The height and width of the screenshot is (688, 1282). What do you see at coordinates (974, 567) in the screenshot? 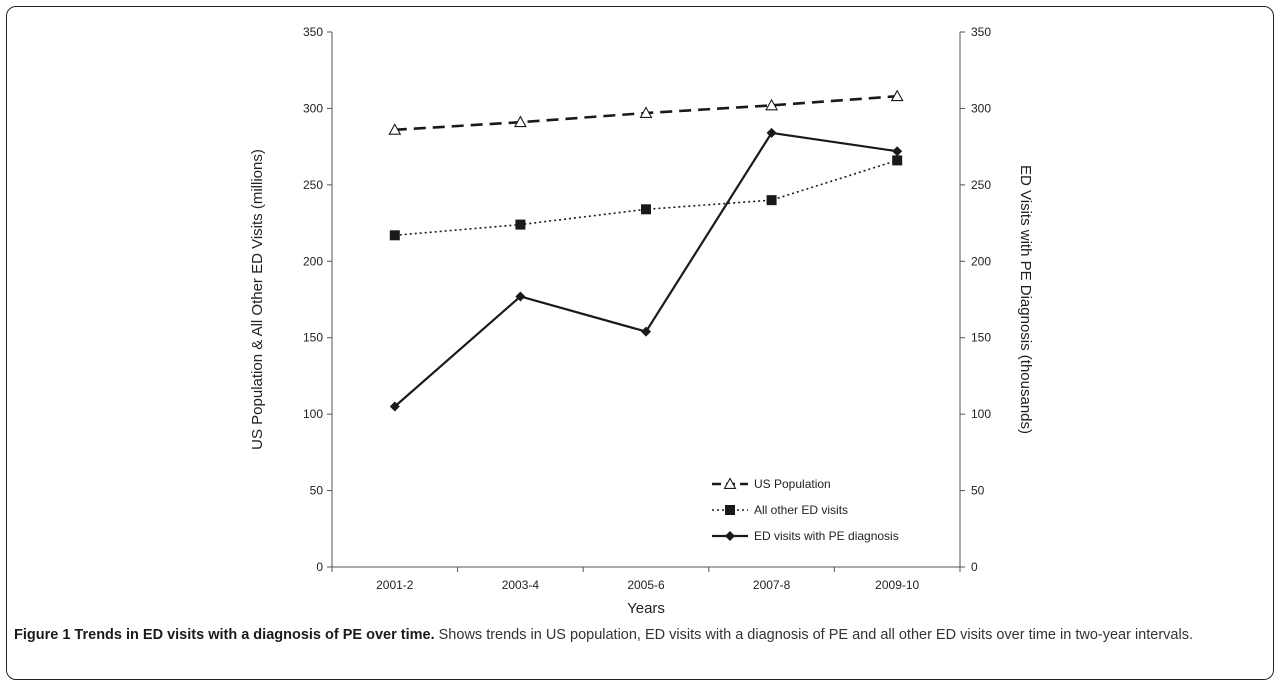
I see `y-tick-label-right: 0` at bounding box center [974, 567].